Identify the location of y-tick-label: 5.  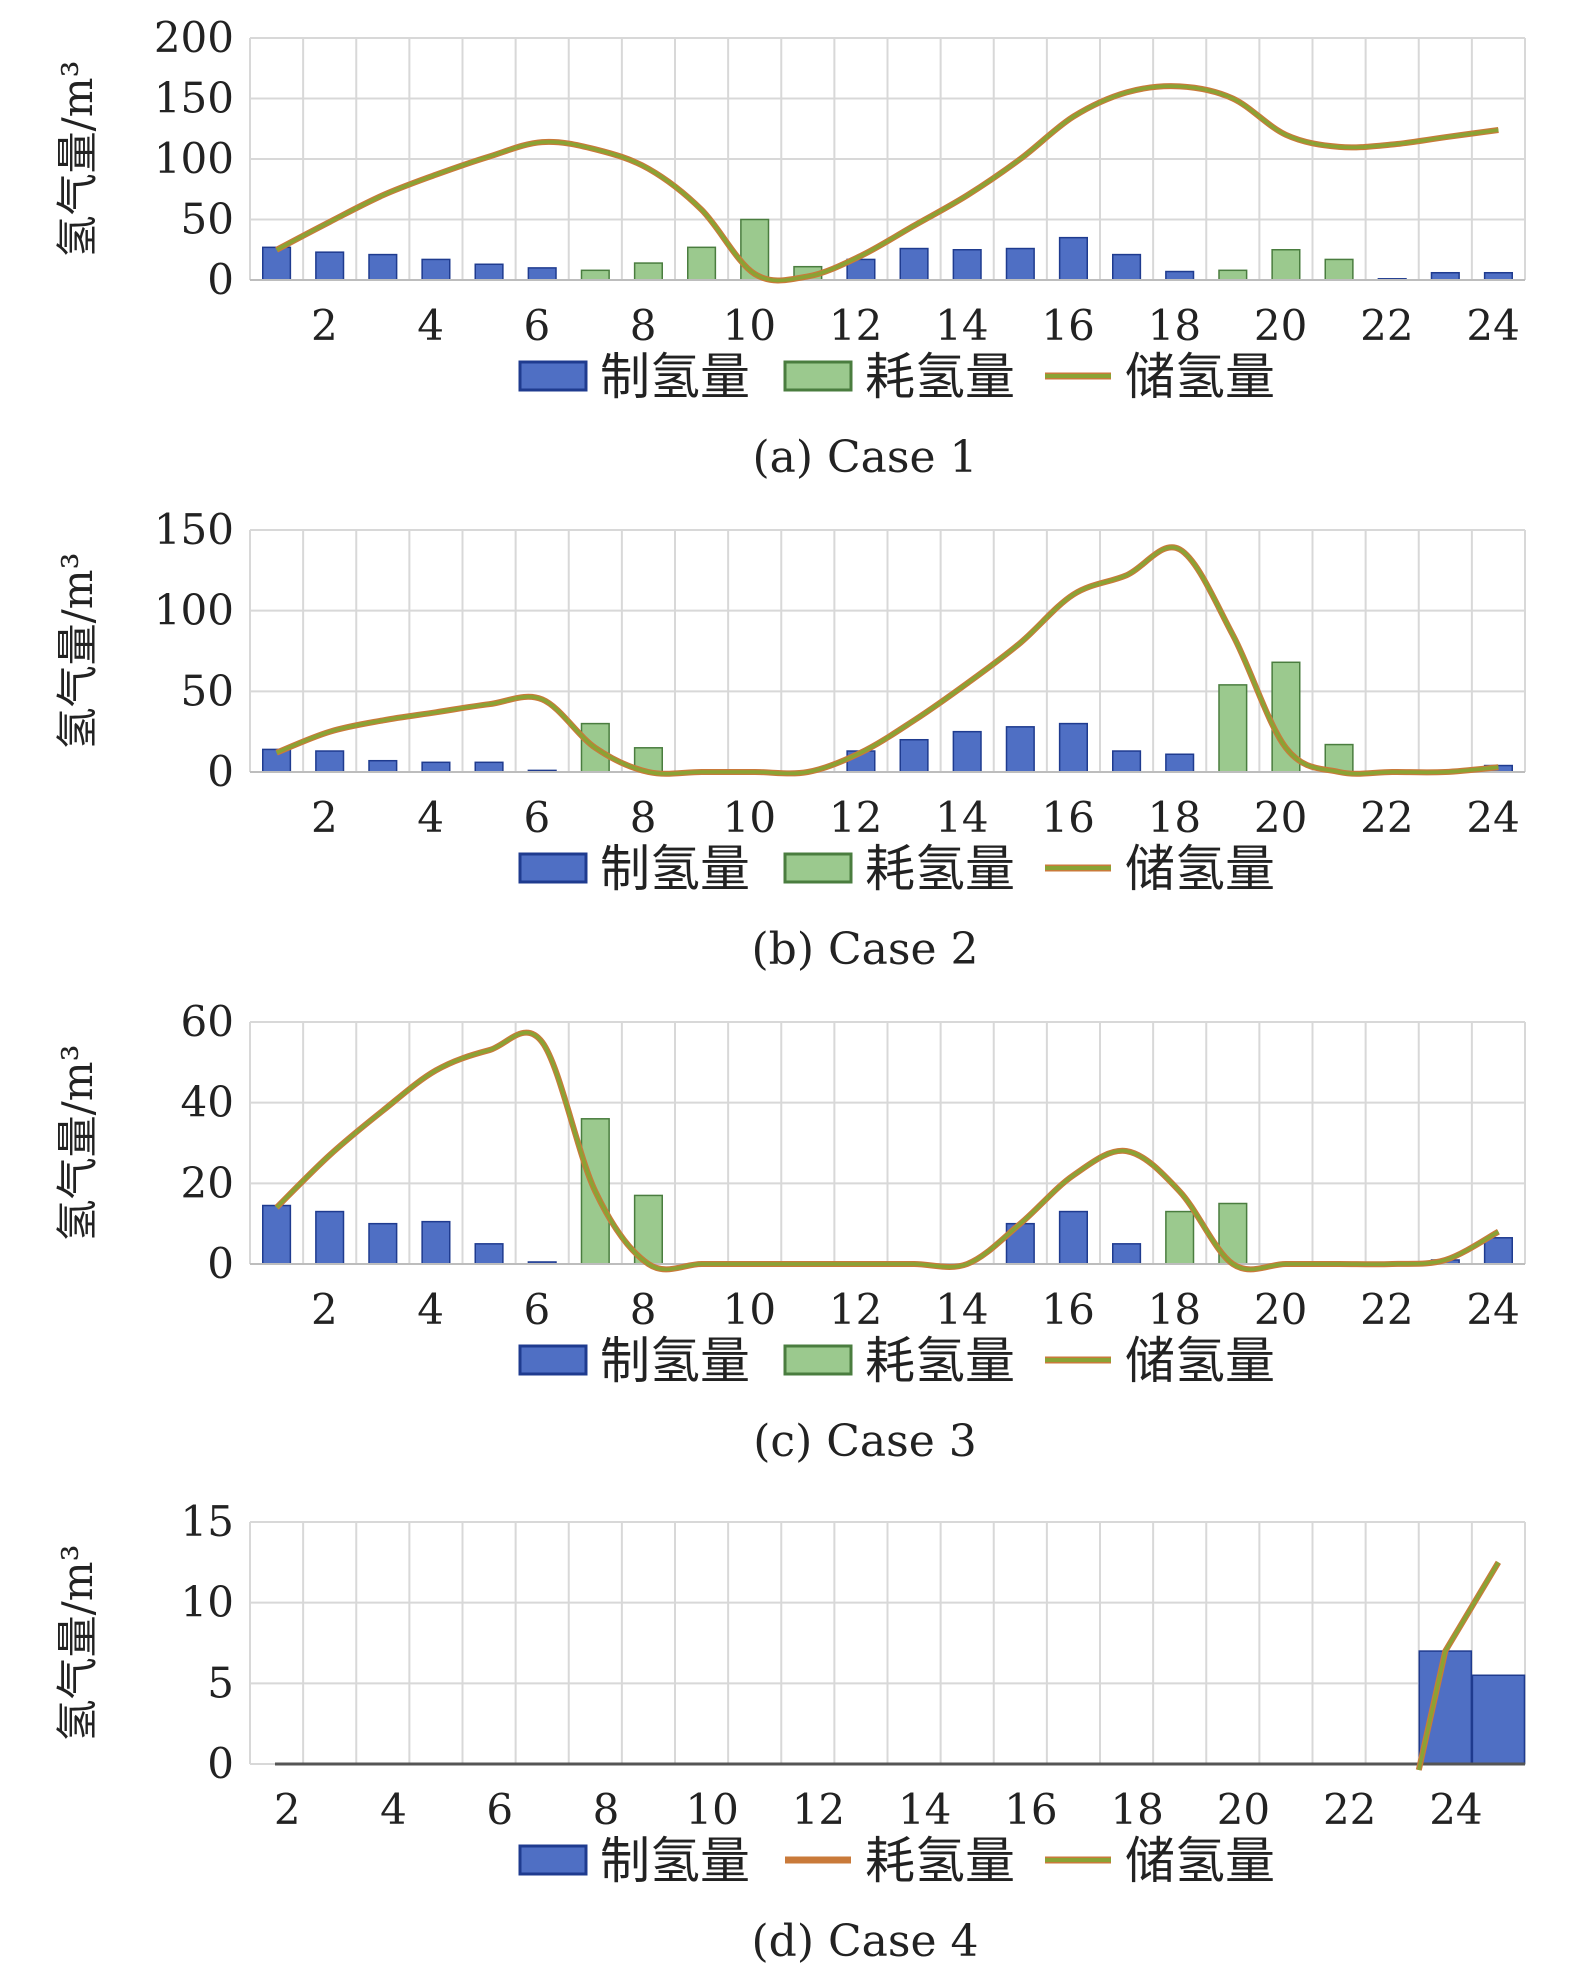
(220, 1682).